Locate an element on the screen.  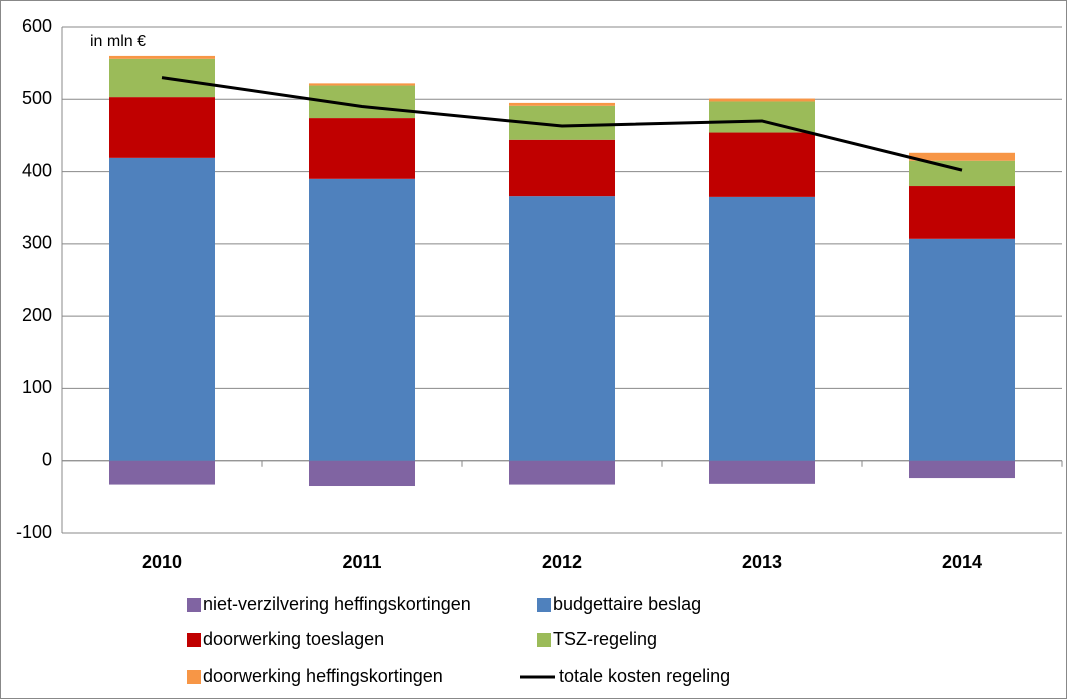
legend-label: niet-verzilvering heffingskortingen is located at coordinates (337, 604).